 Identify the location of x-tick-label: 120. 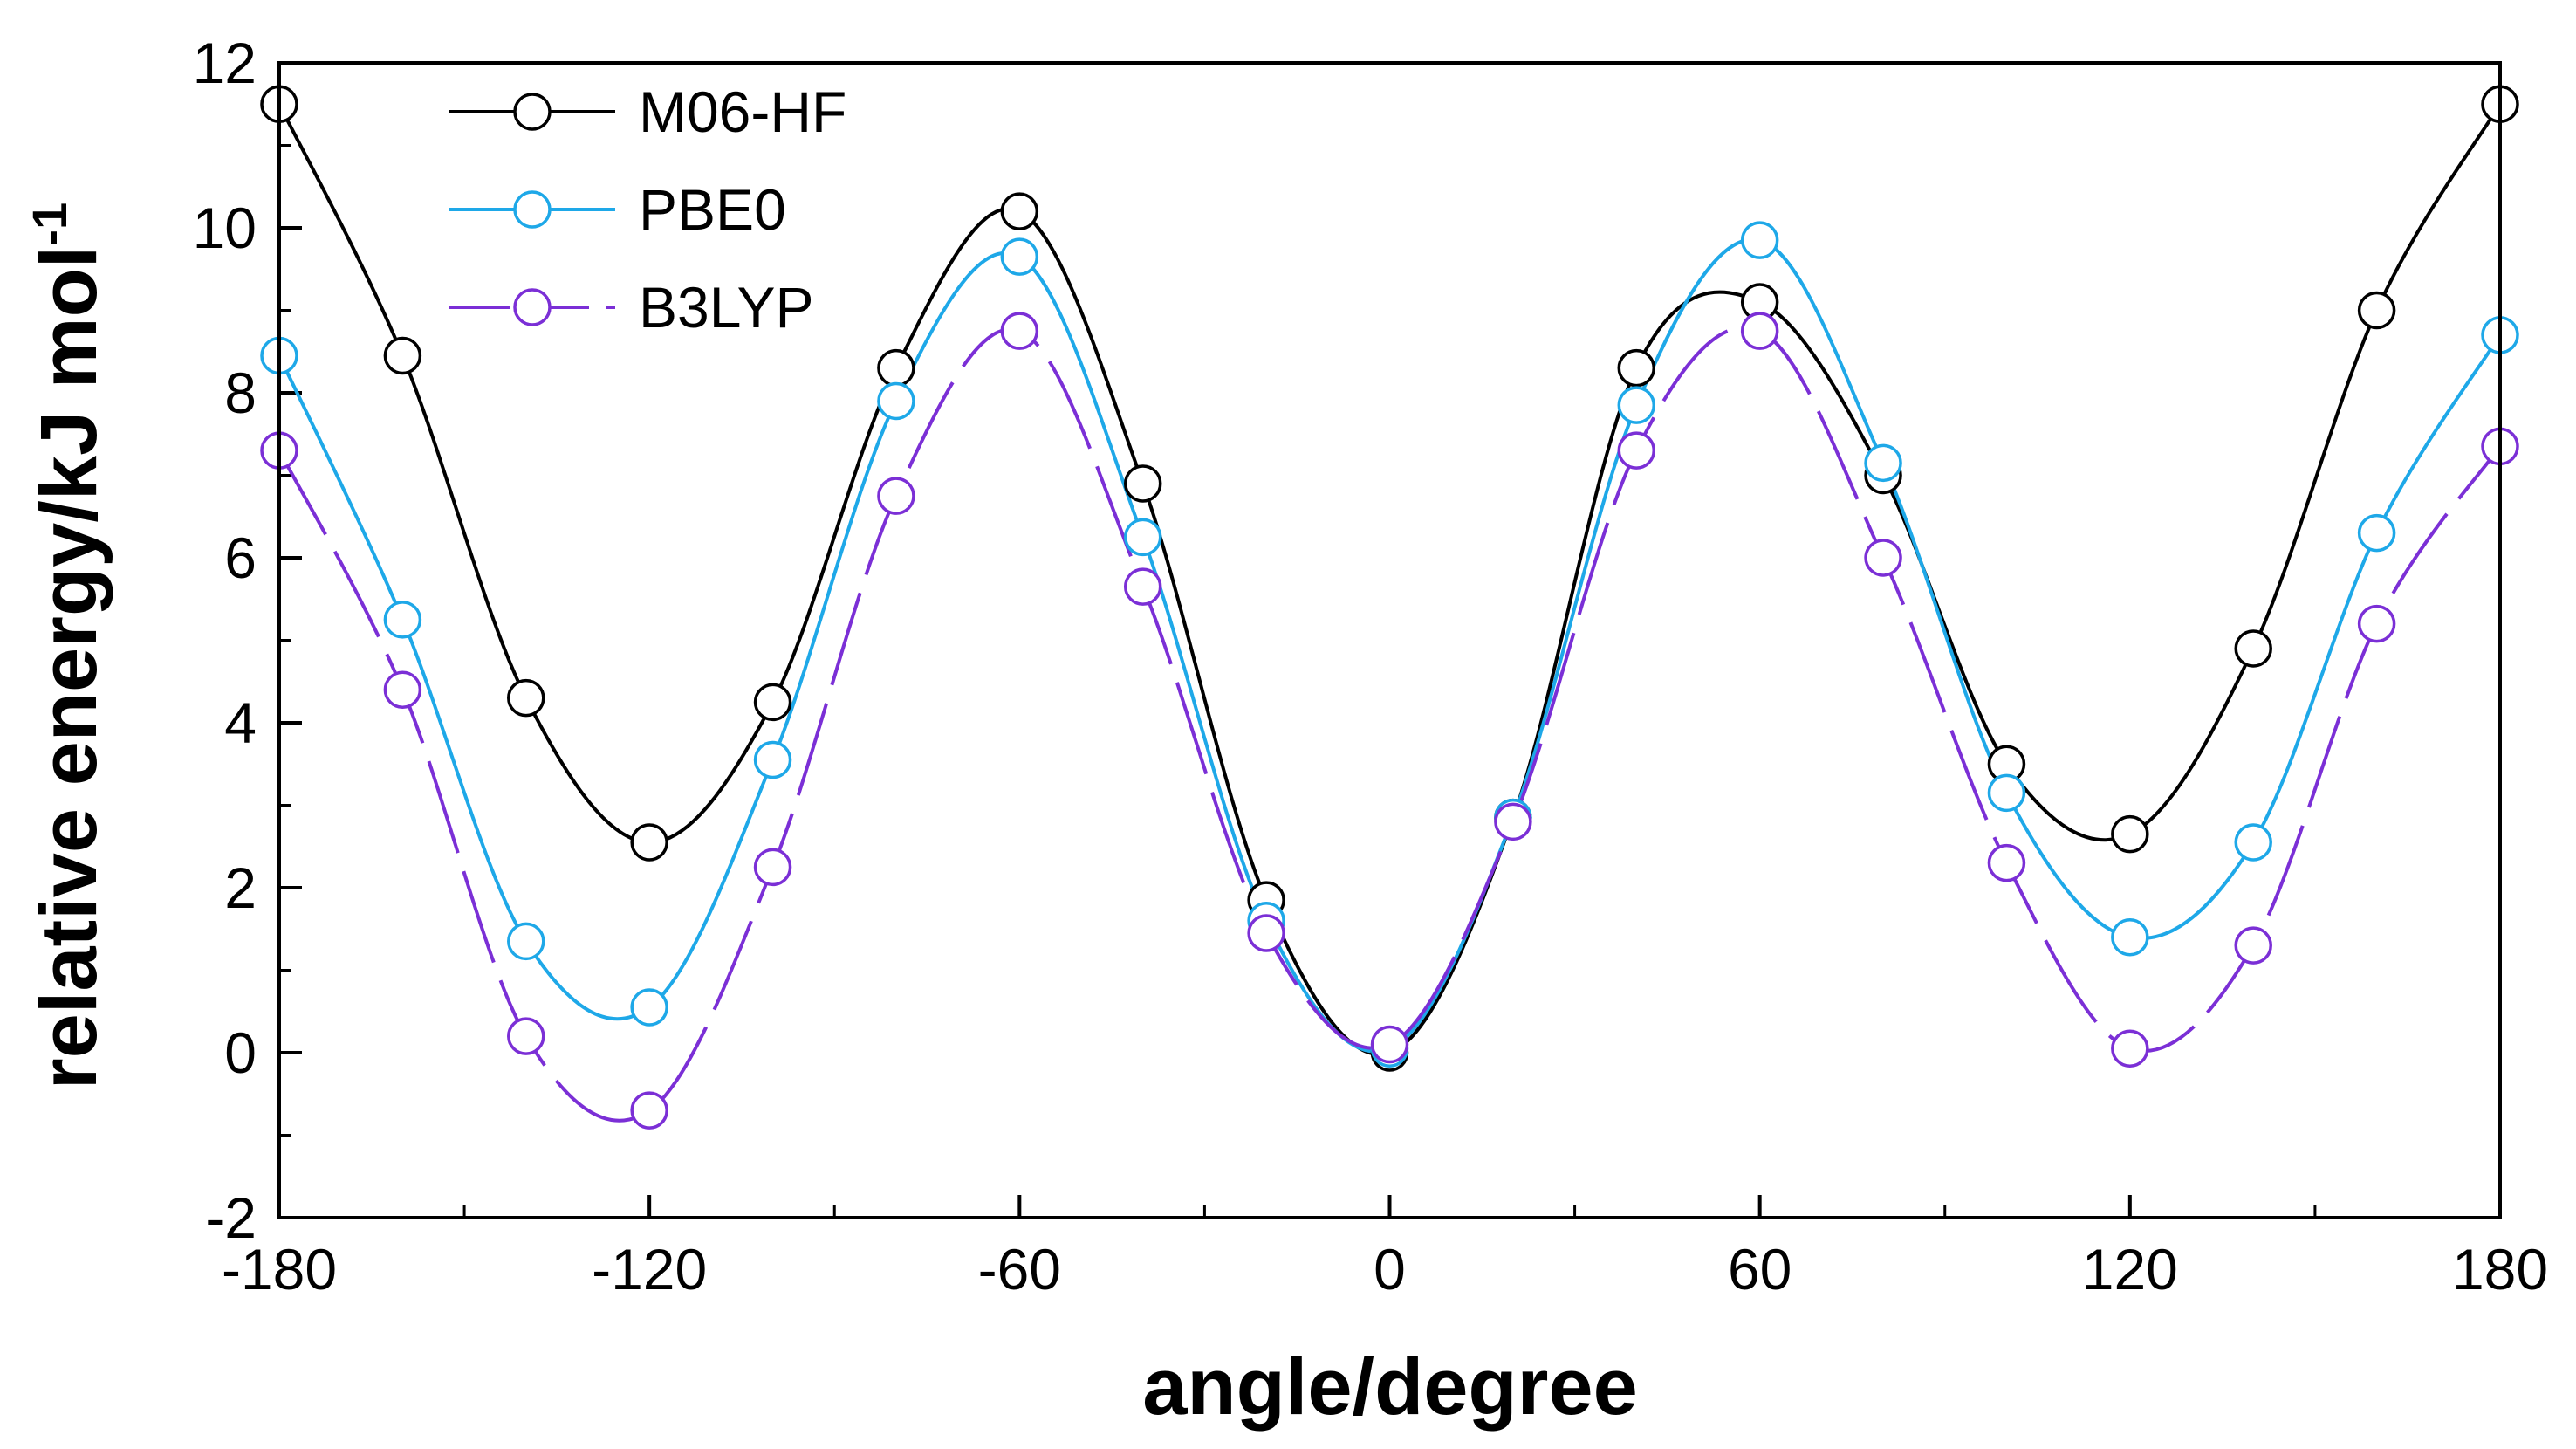
(2130, 1269).